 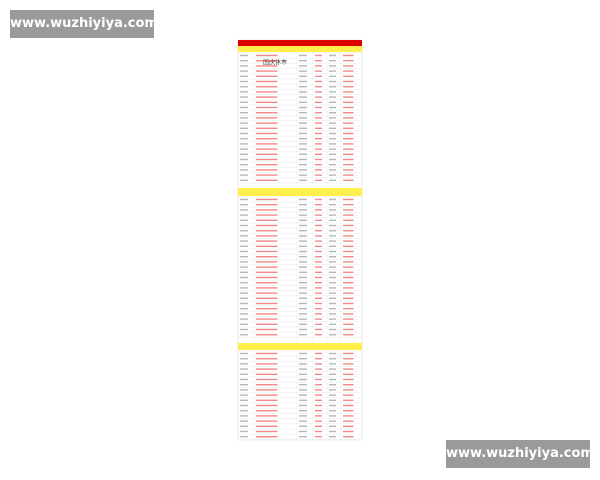 What do you see at coordinates (300, 346) in the screenshot?
I see `section-bar` at bounding box center [300, 346].